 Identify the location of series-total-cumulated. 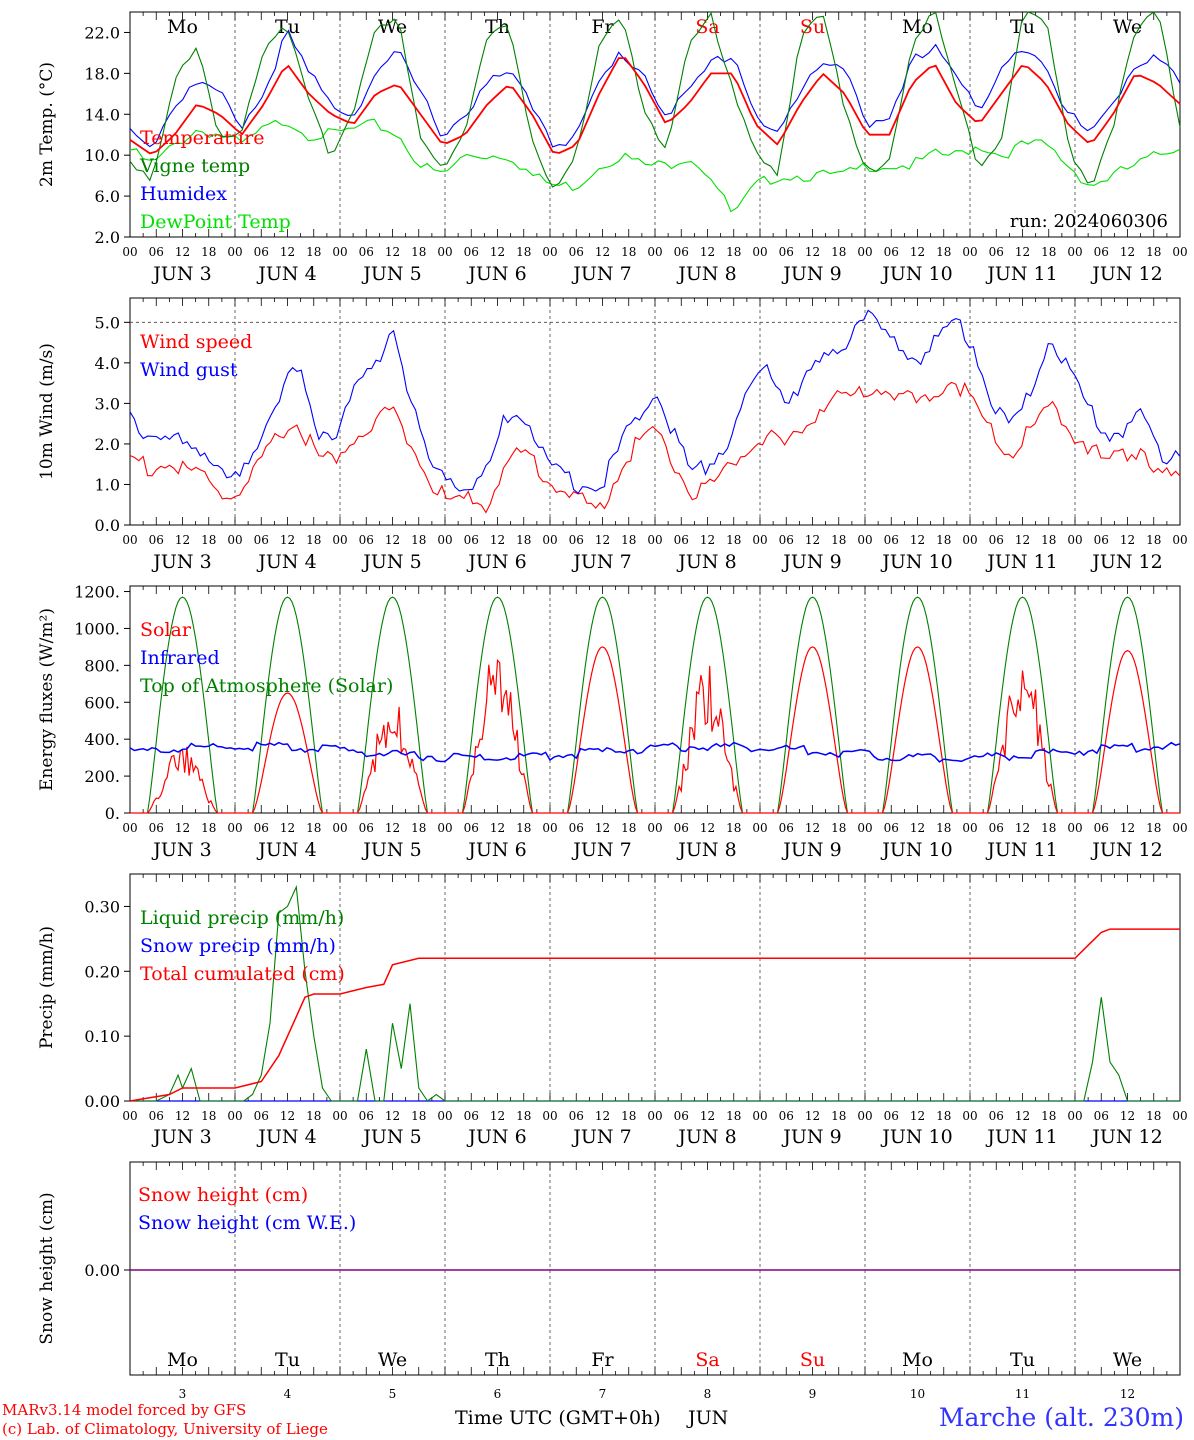
(654, 1015).